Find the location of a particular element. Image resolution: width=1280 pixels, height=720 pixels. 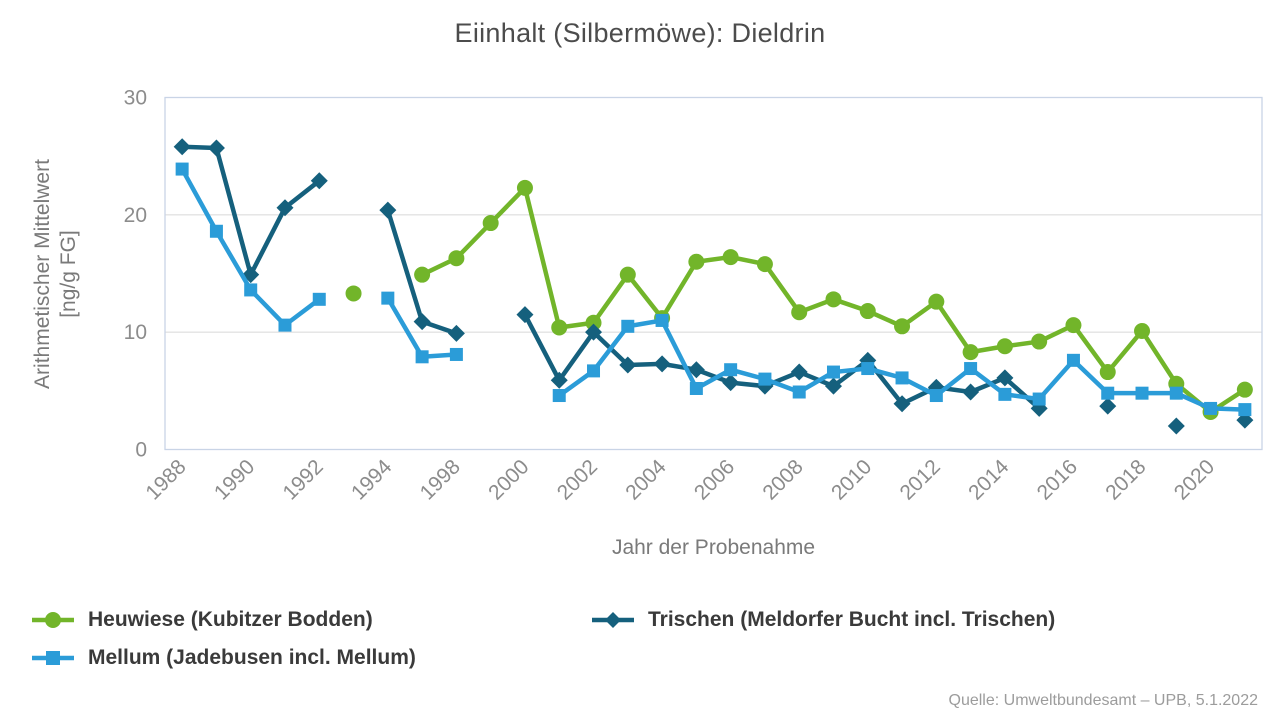

point-mellum-2015 is located at coordinates (1039, 399).